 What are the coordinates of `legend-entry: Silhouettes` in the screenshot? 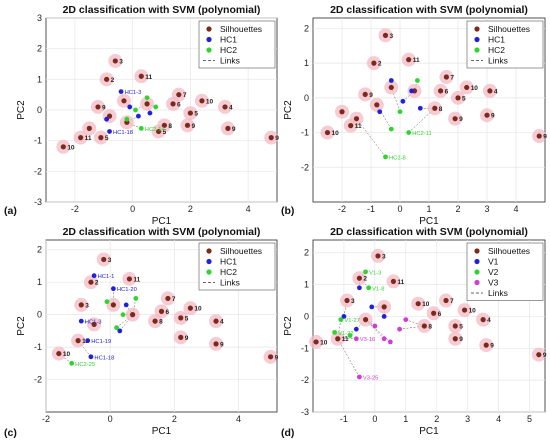 It's located at (241, 29).